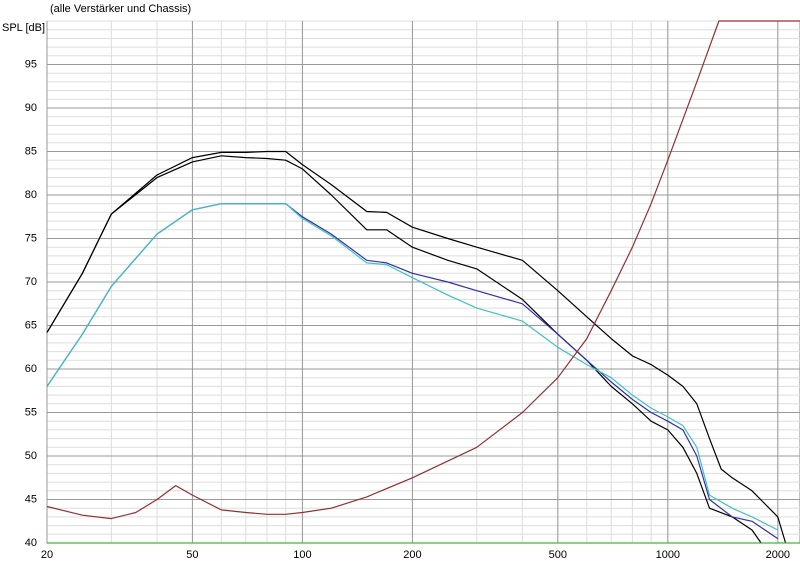  Describe the element at coordinates (192, 555) in the screenshot. I see `x-tick-label: 50` at that location.